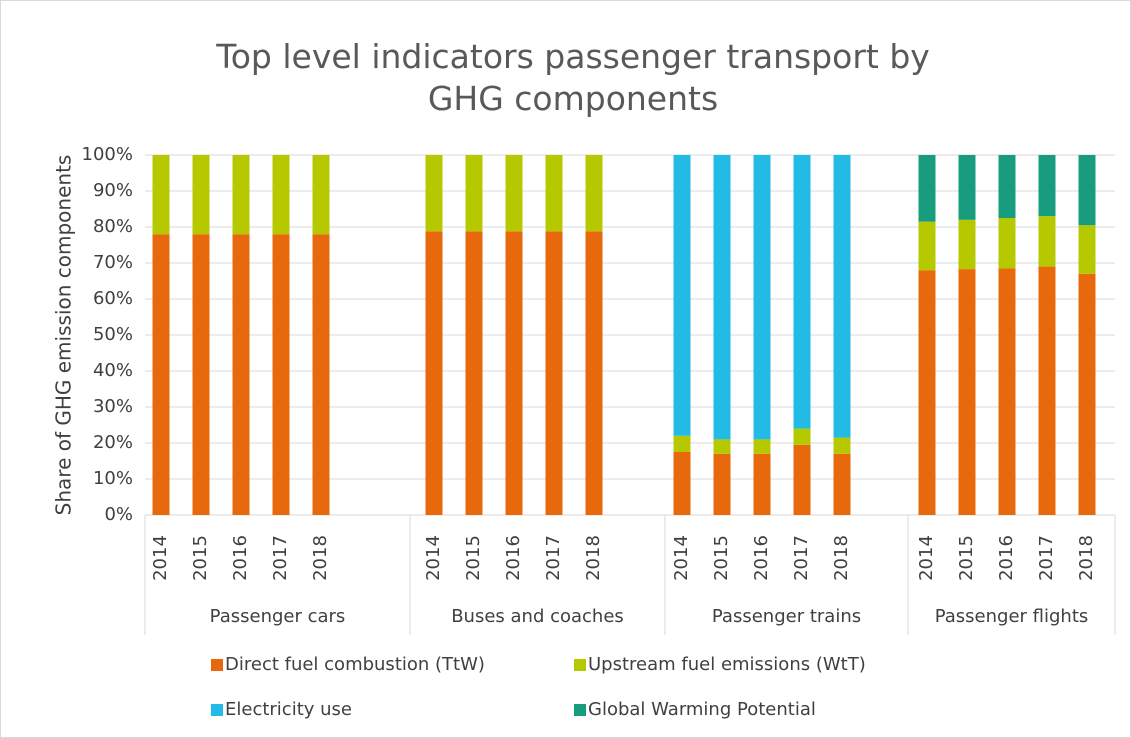 This screenshot has width=1131, height=738. Describe the element at coordinates (107, 154) in the screenshot. I see `y-tick-label: 100%` at that location.